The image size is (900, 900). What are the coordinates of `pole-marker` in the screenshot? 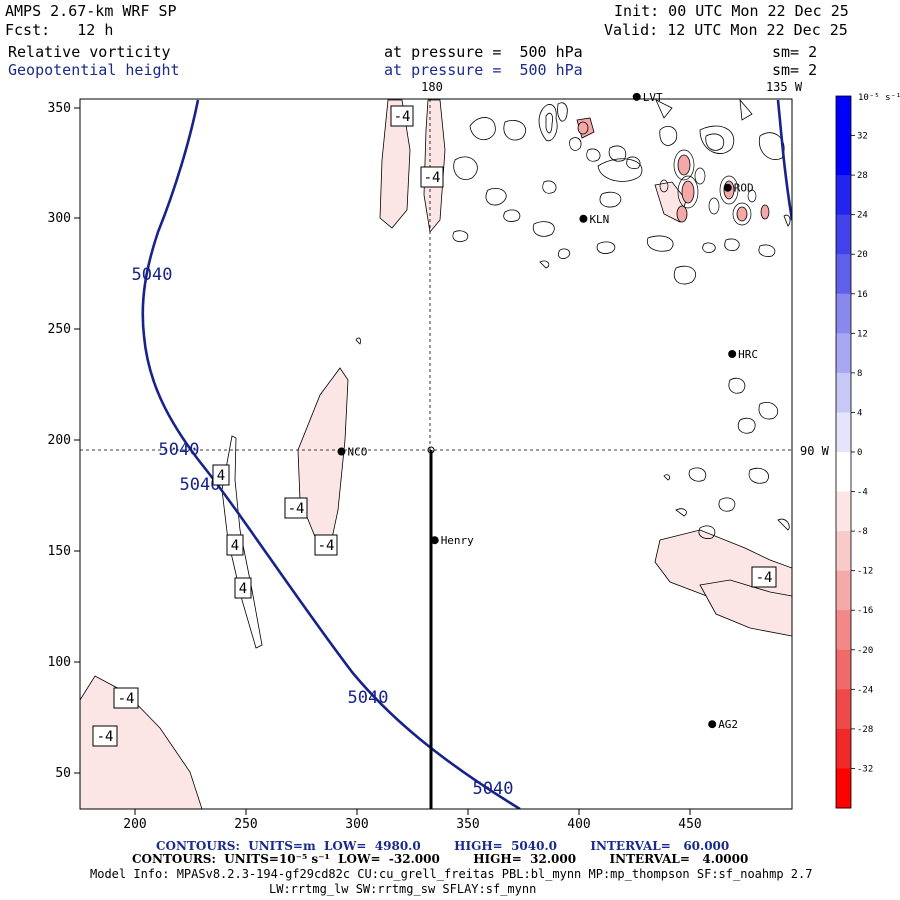 It's located at (431, 450).